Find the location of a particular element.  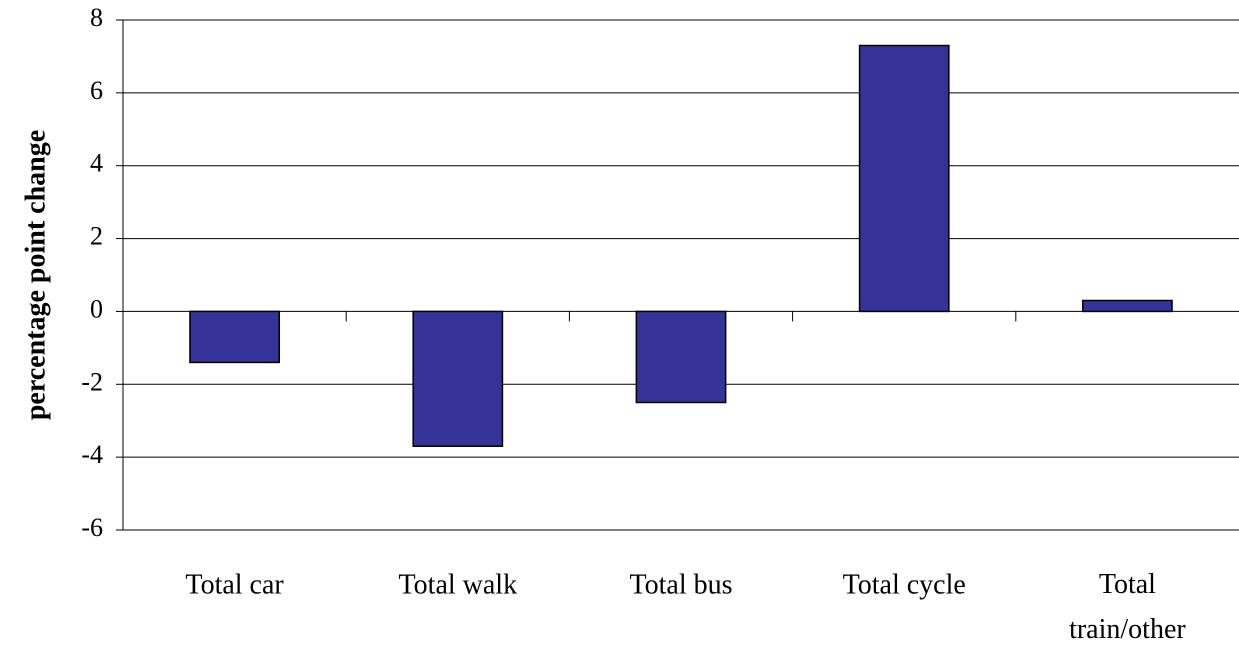

y-axis-label: percentage point change is located at coordinates (35, 275).